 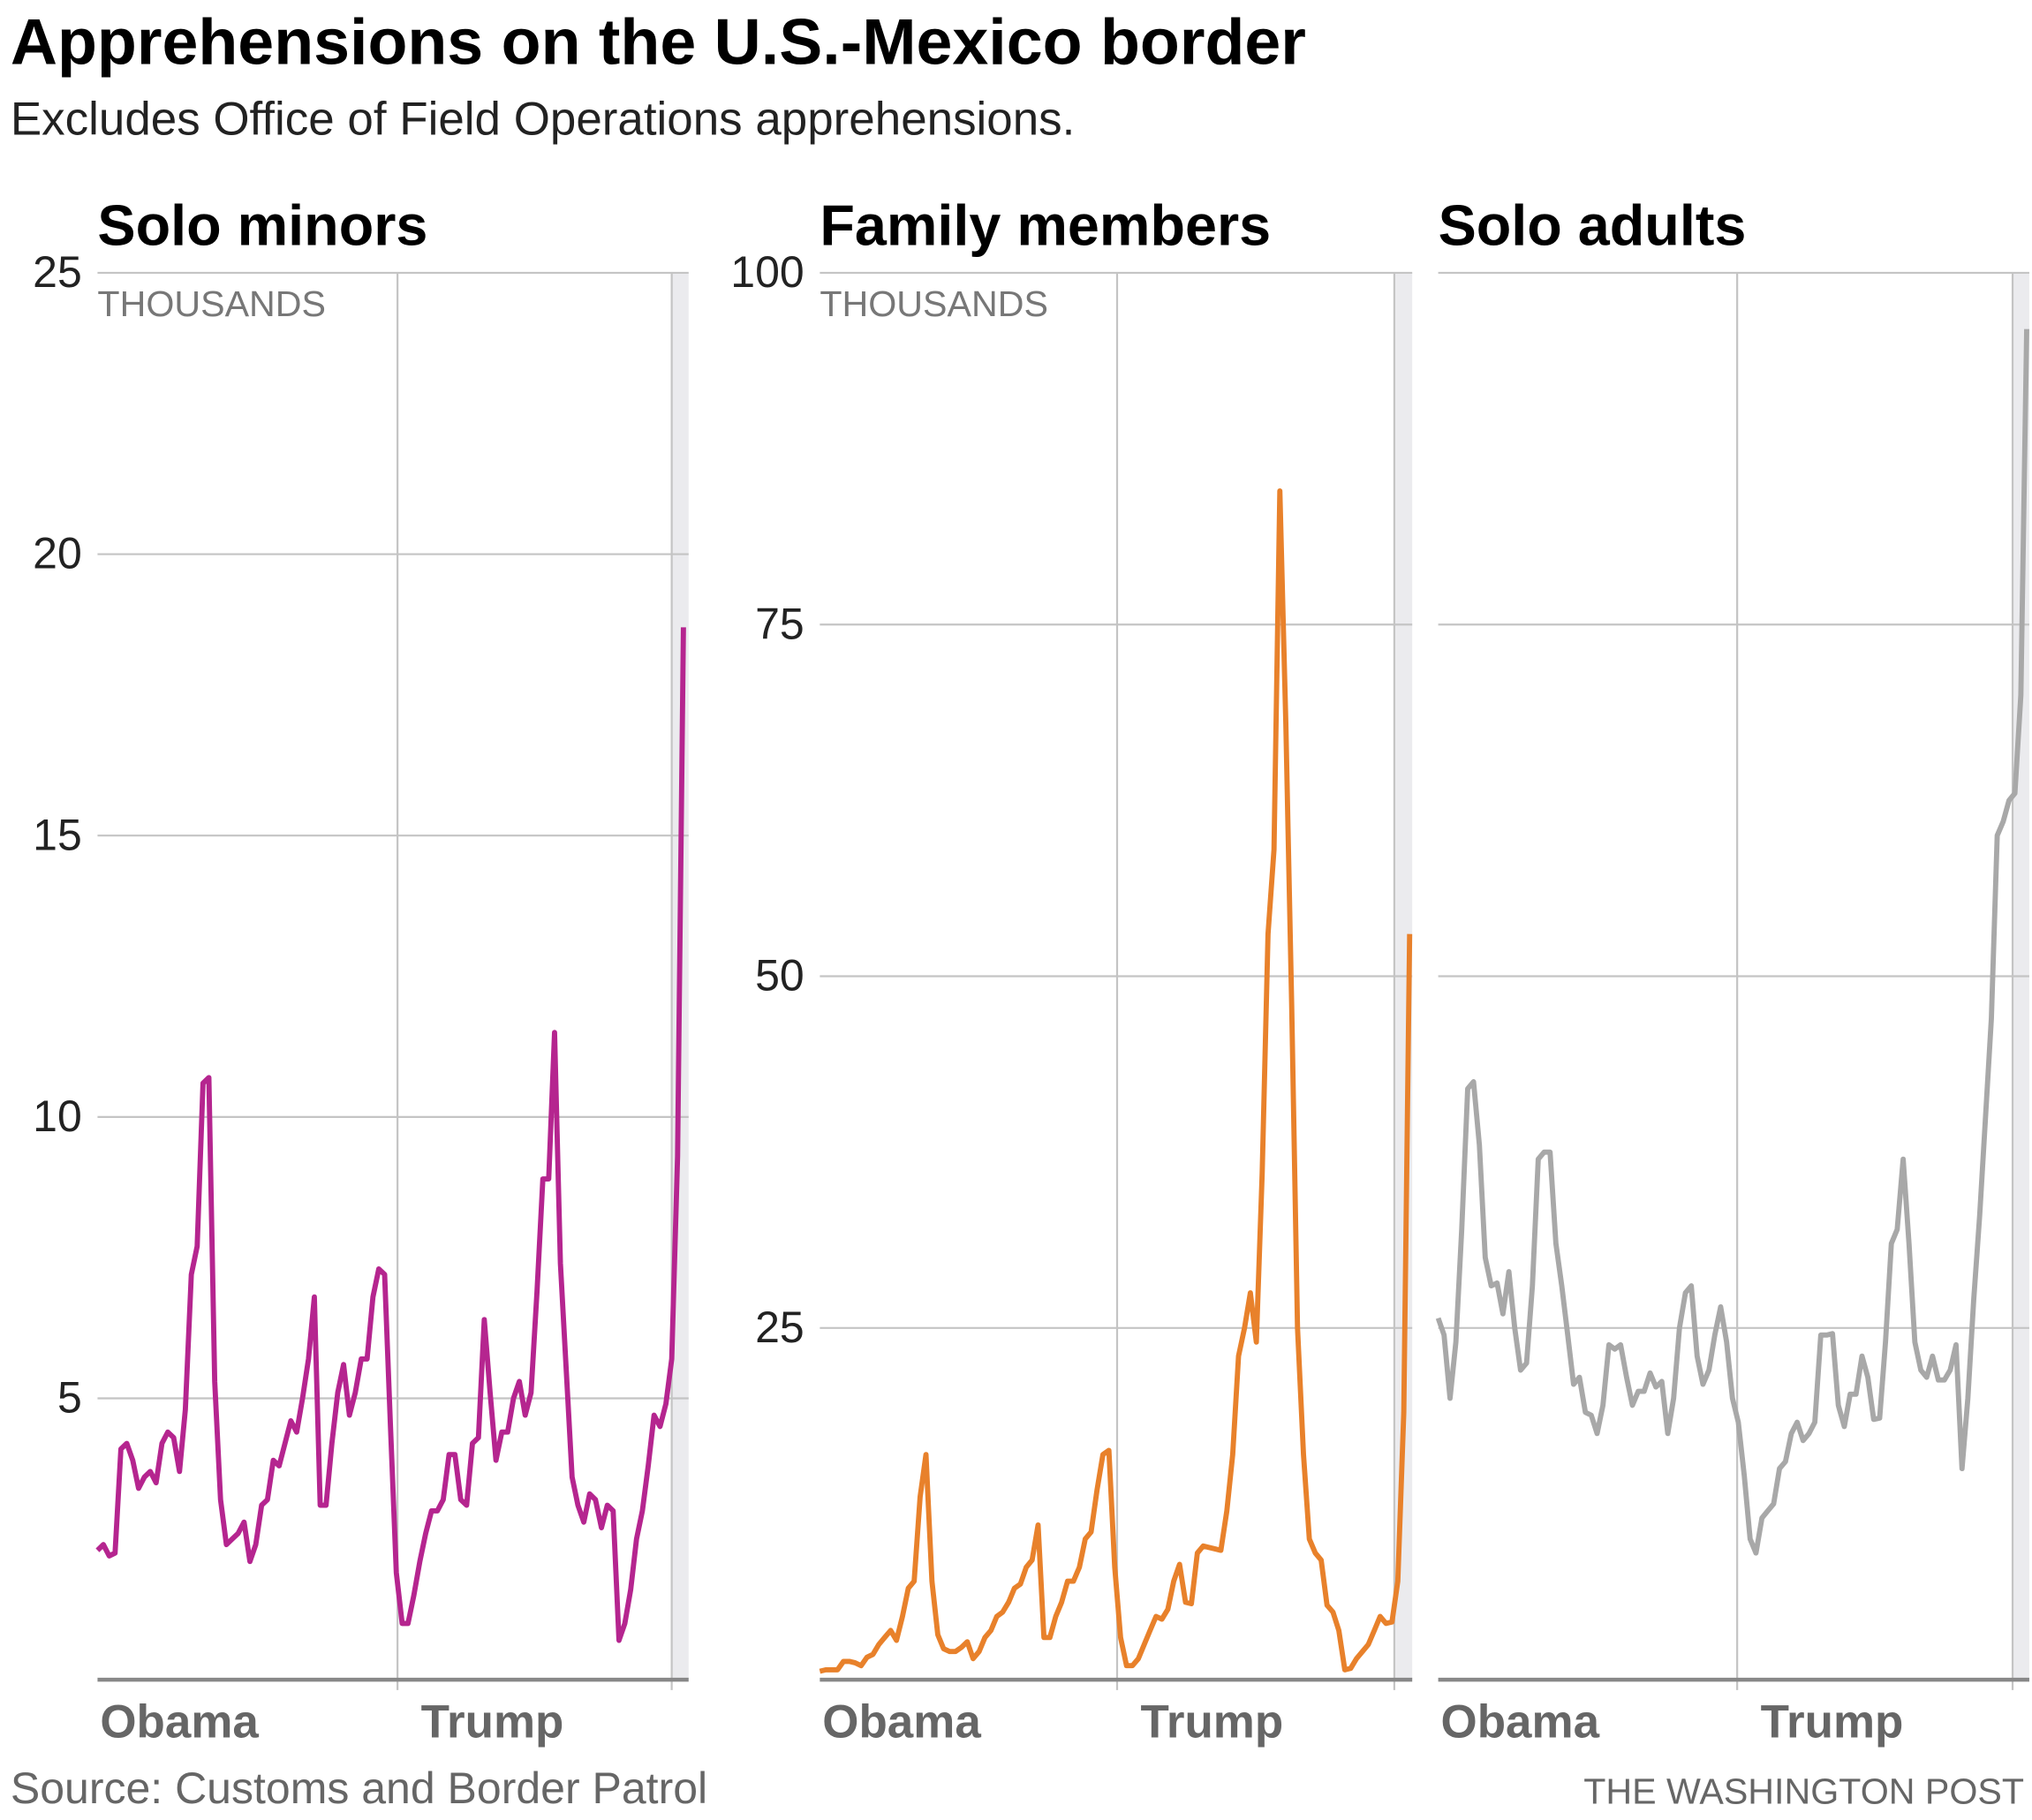 I want to click on y-tick-label: 20, so click(x=58, y=553).